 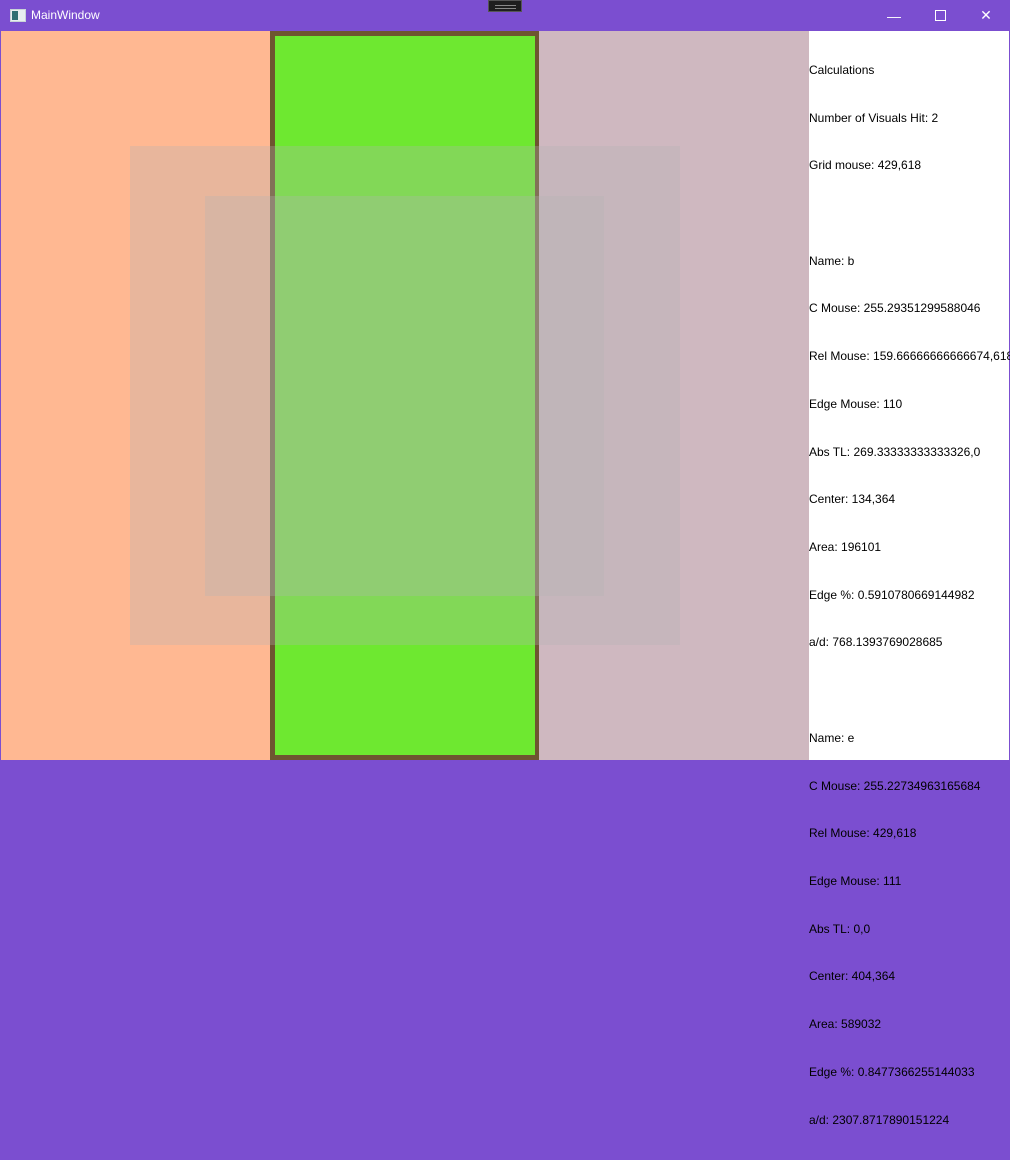 I want to click on hit-rel-mouse: Rel Mouse: 429,618, so click(x=863, y=833).